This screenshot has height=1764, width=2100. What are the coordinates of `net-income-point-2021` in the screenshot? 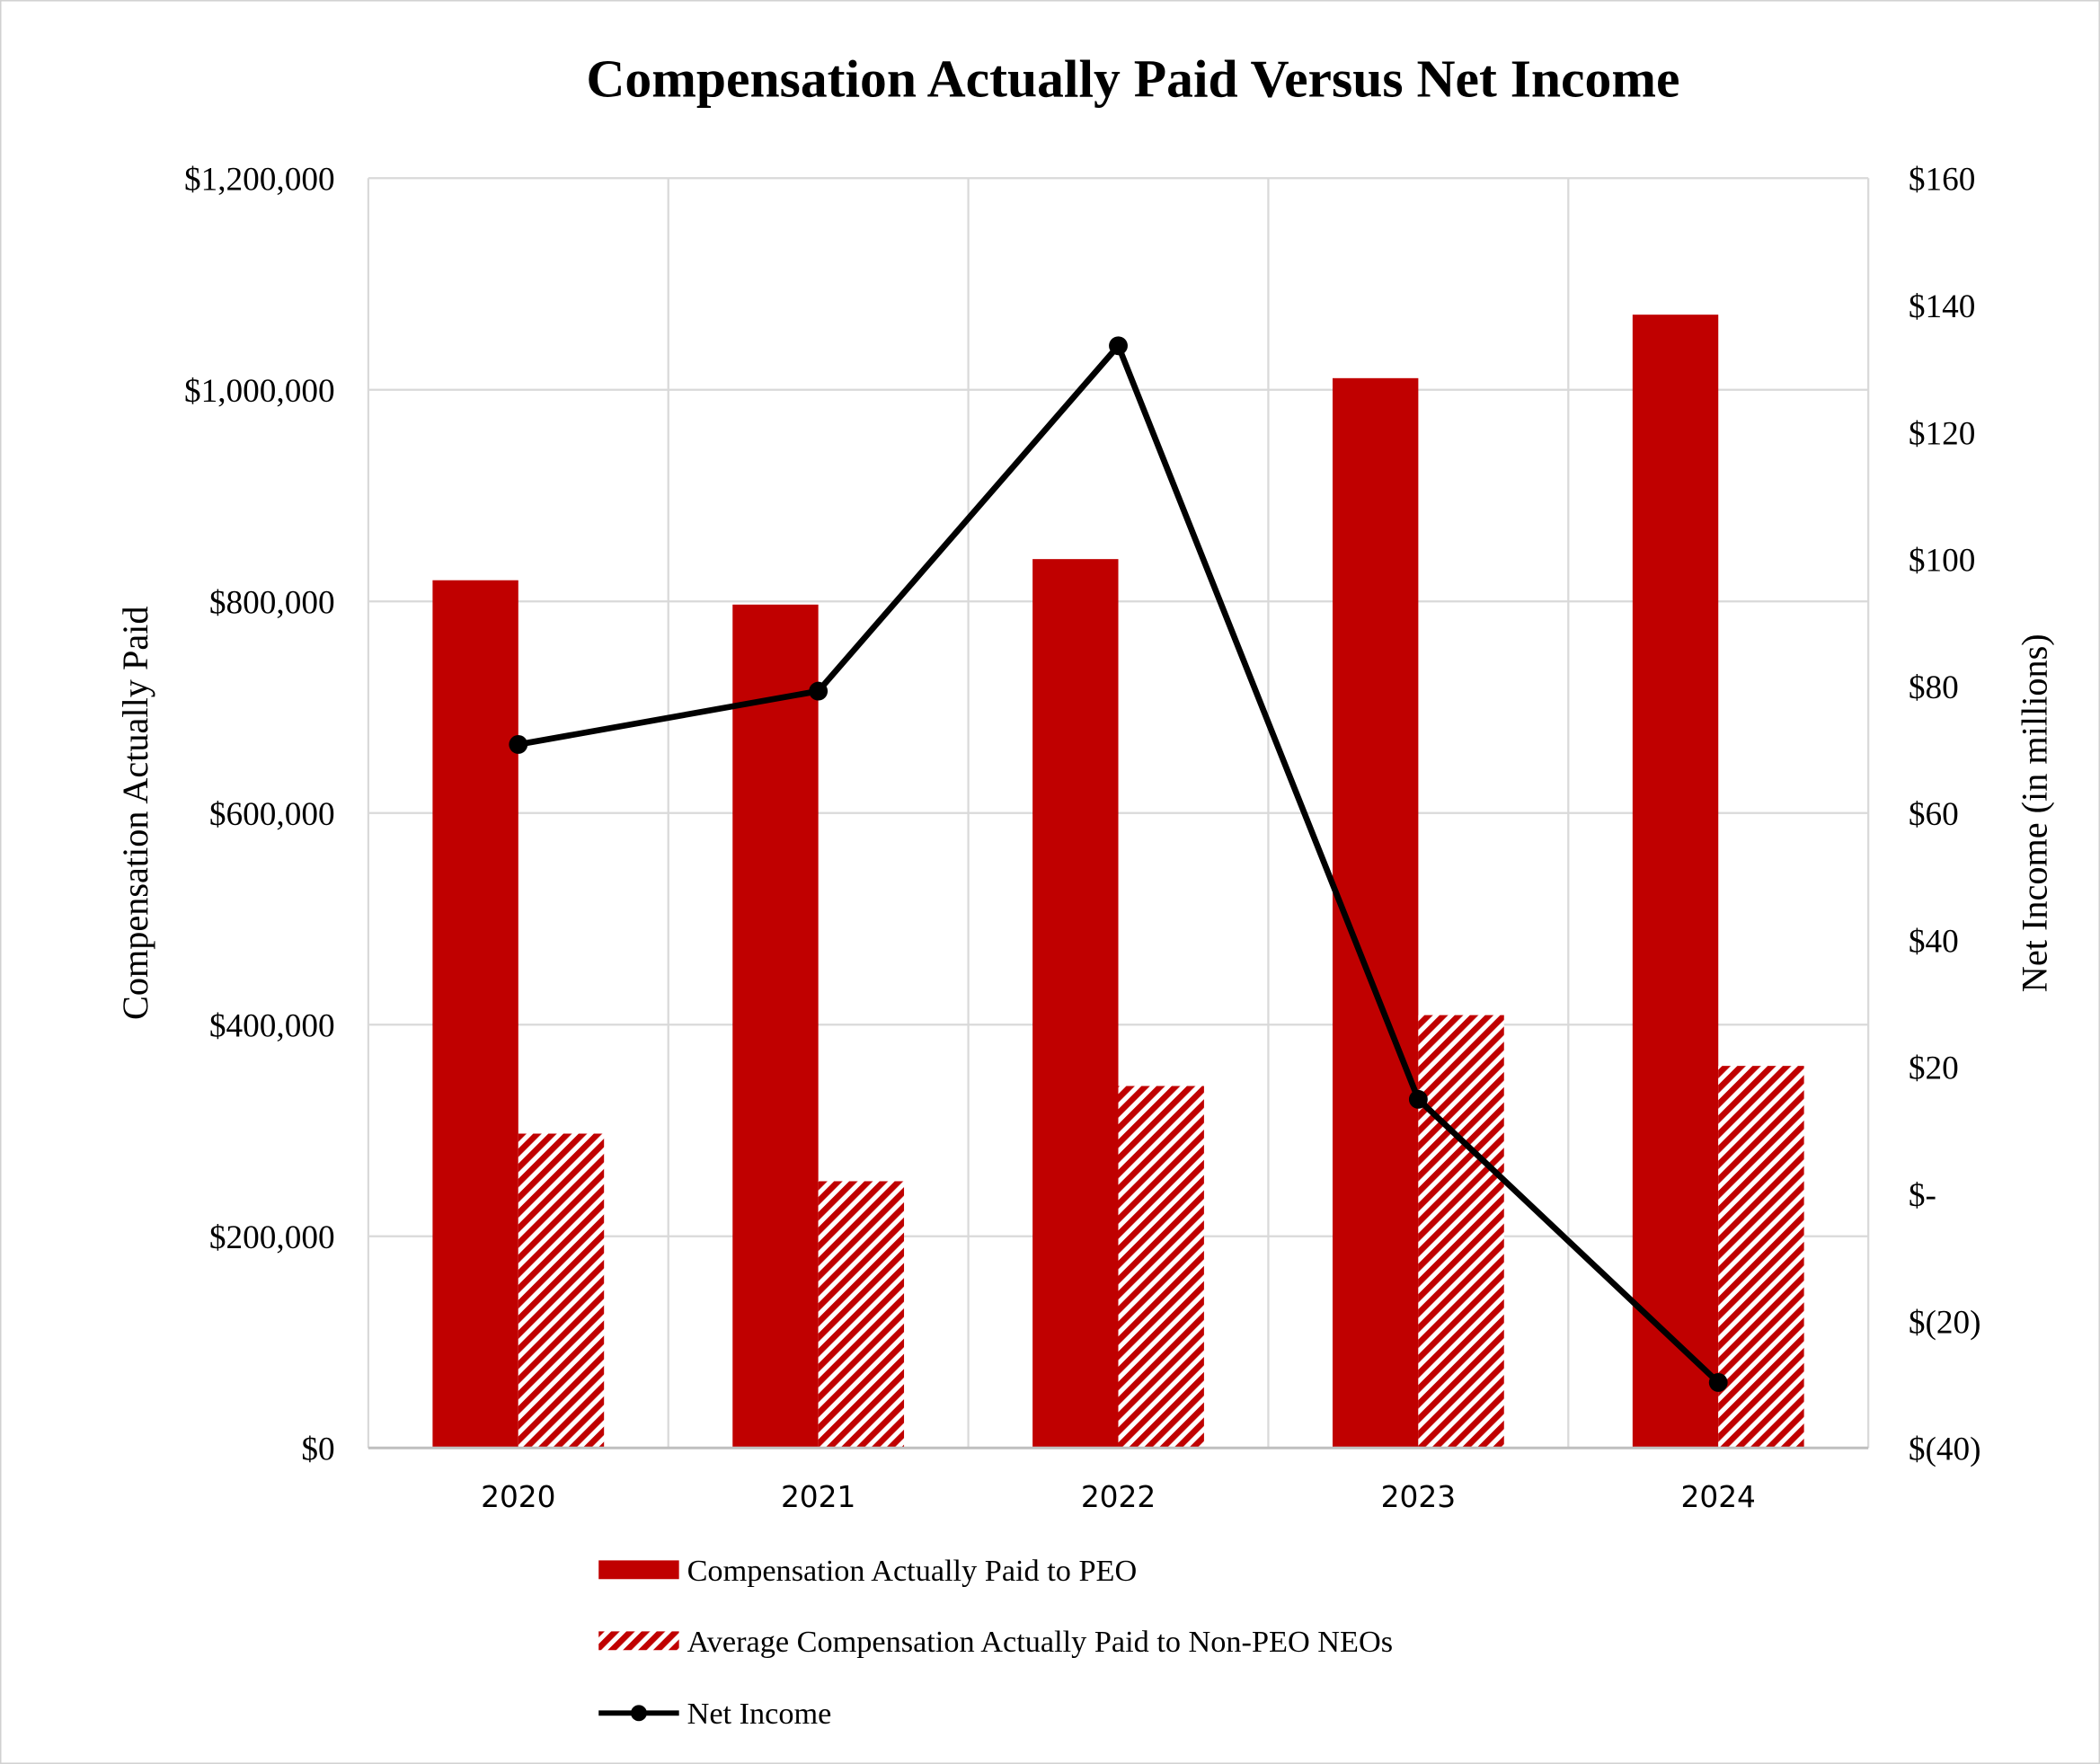 It's located at (818, 691).